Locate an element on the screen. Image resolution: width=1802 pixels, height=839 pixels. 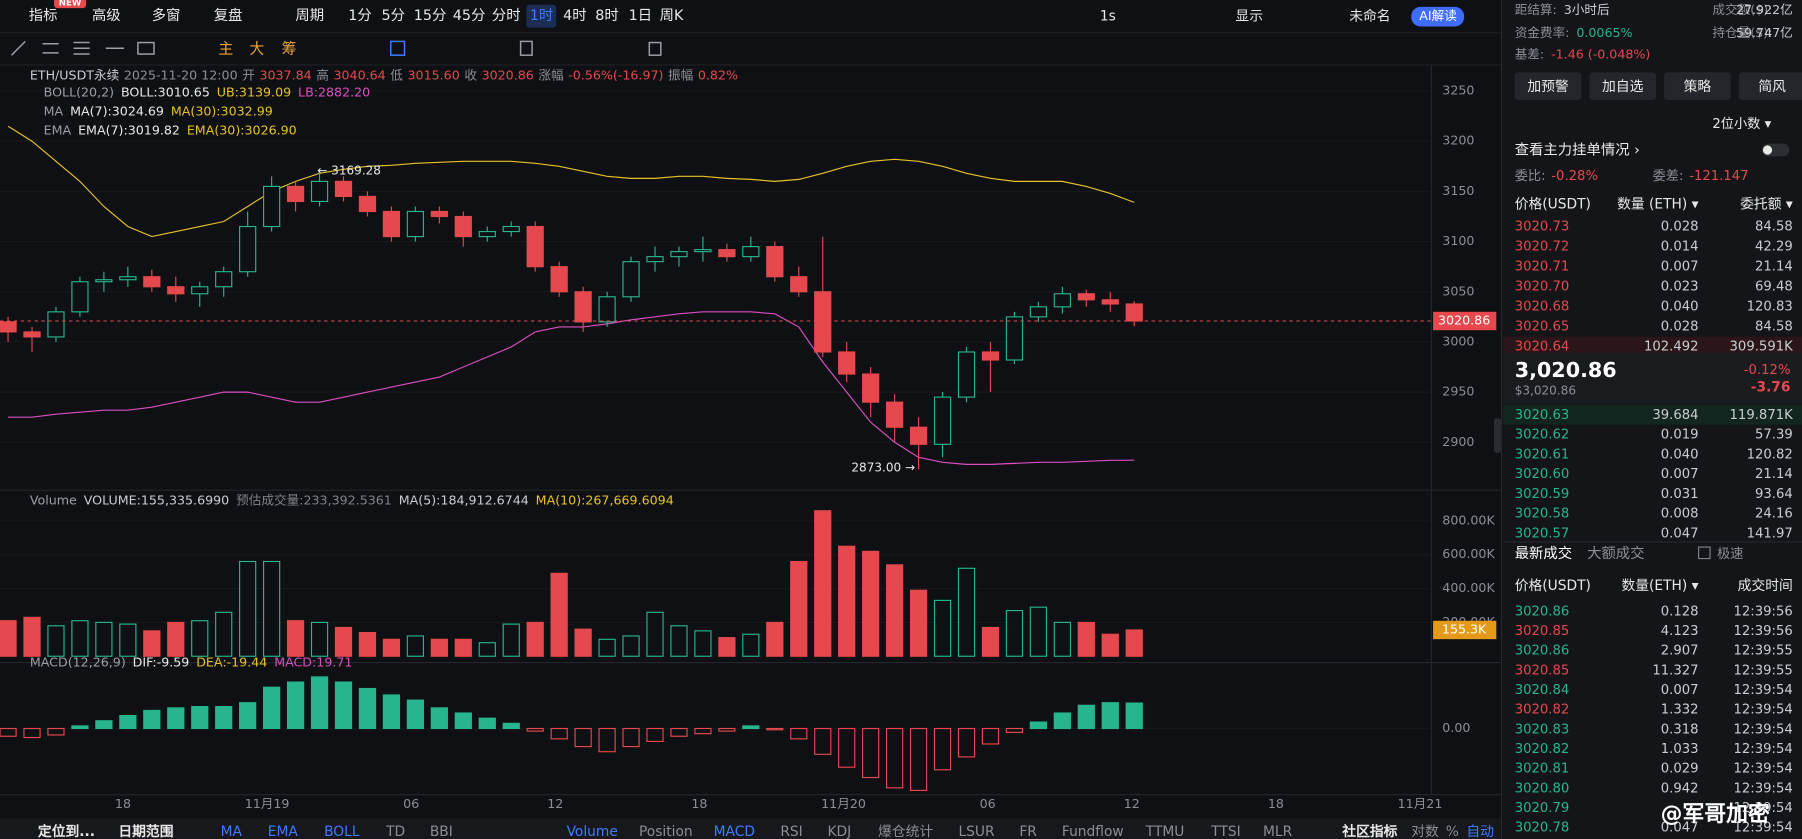
button-label: 加自选 is located at coordinates (1623, 87).